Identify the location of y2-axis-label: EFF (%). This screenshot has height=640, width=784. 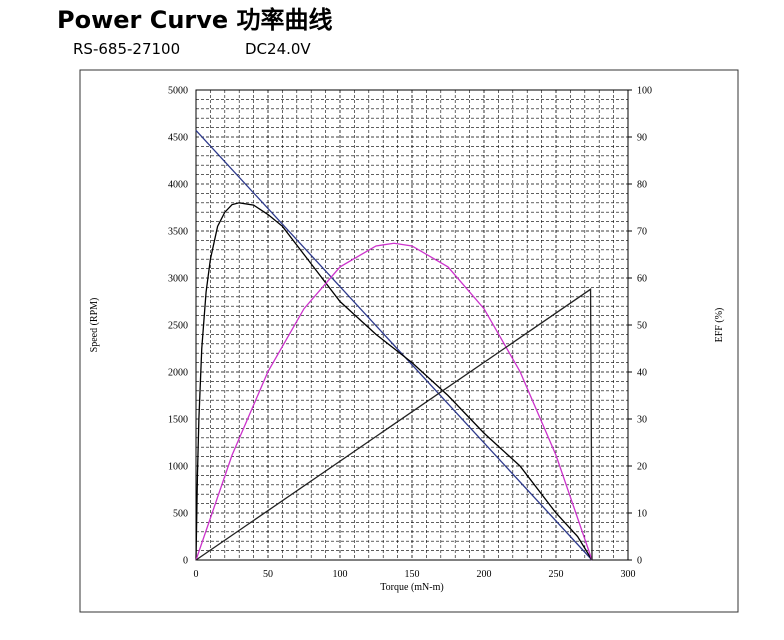
(719, 325).